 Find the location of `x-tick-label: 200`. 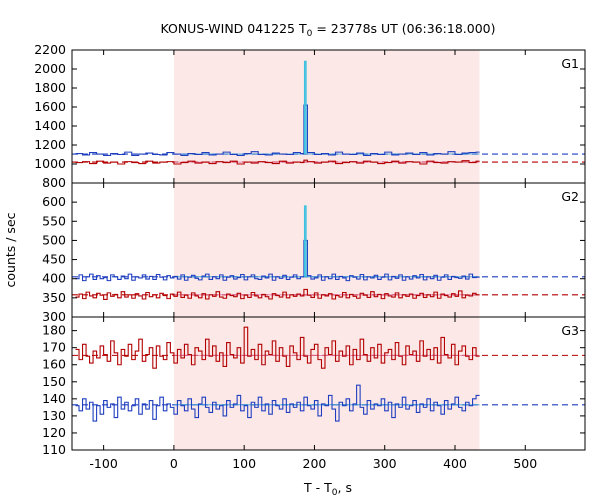

x-tick-label: 200 is located at coordinates (315, 463).